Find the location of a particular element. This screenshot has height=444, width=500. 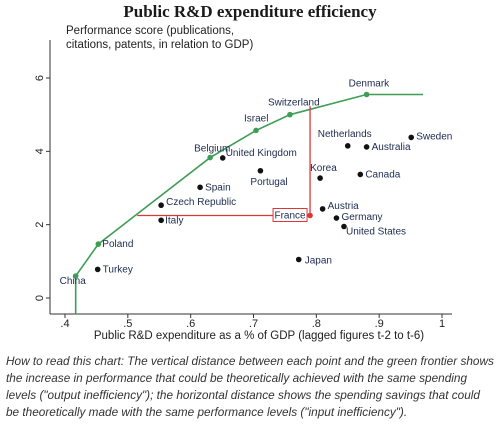

frontier-point-label: Israel is located at coordinates (256, 118).